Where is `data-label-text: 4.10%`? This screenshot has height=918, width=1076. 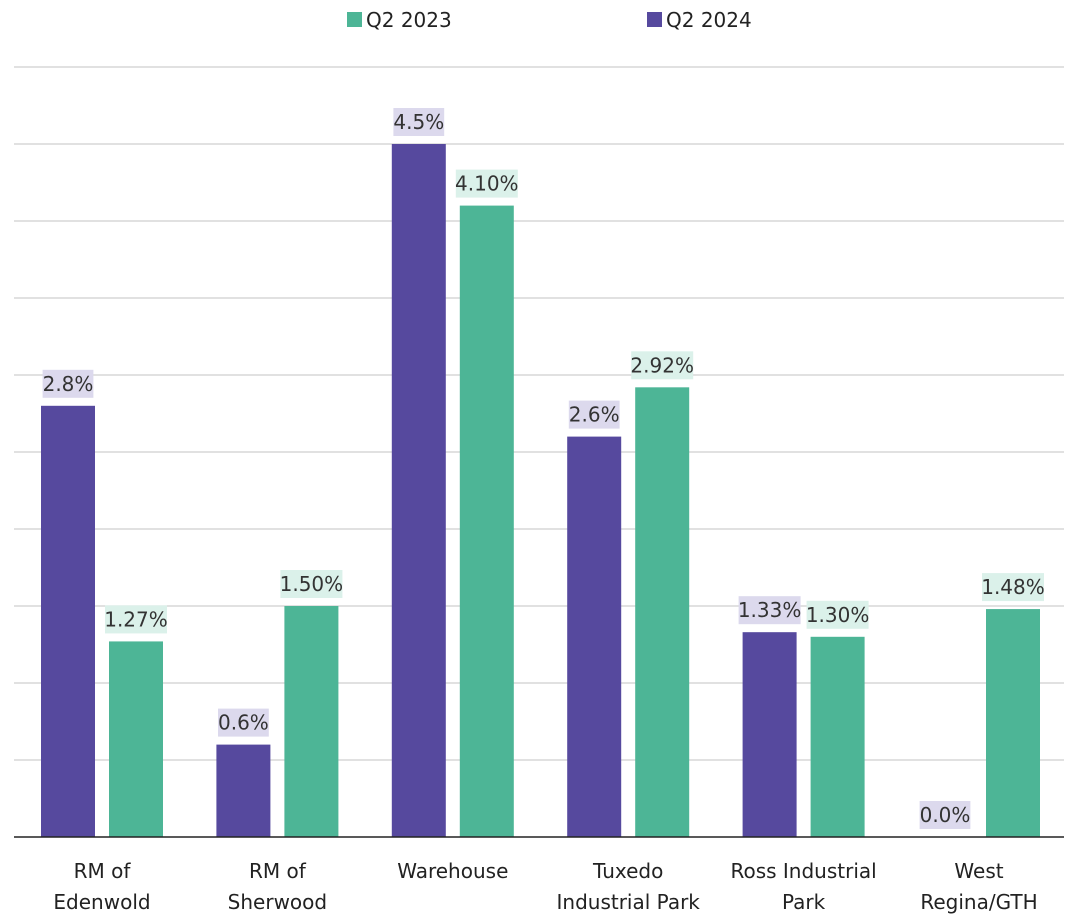 data-label-text: 4.10% is located at coordinates (487, 184).